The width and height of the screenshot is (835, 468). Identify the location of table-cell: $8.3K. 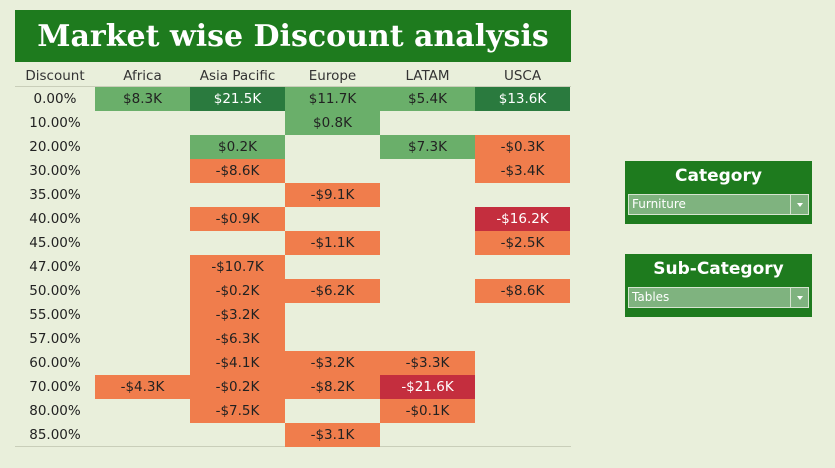
(142, 99).